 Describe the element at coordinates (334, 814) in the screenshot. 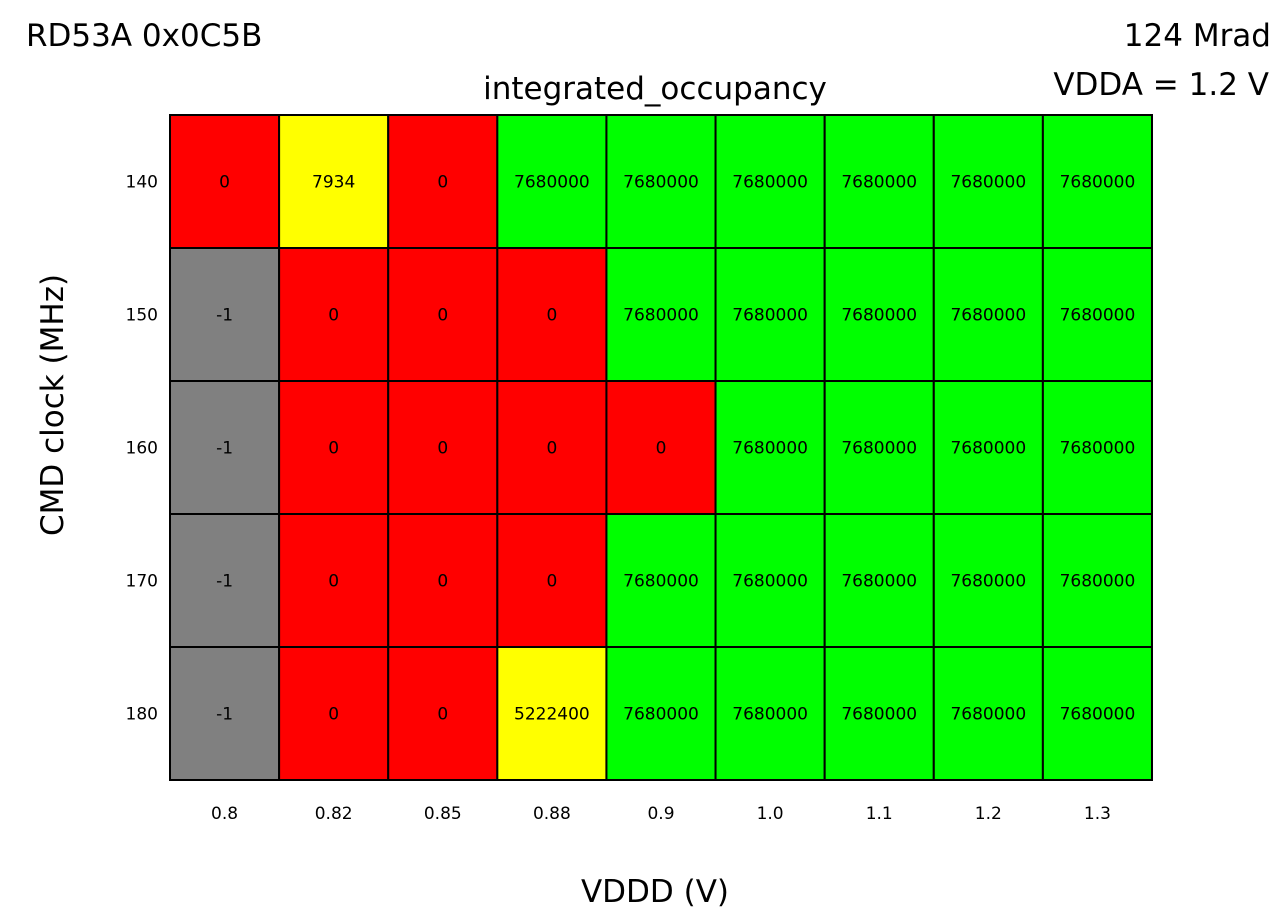

I see `x-tick-label: 0.82` at that location.